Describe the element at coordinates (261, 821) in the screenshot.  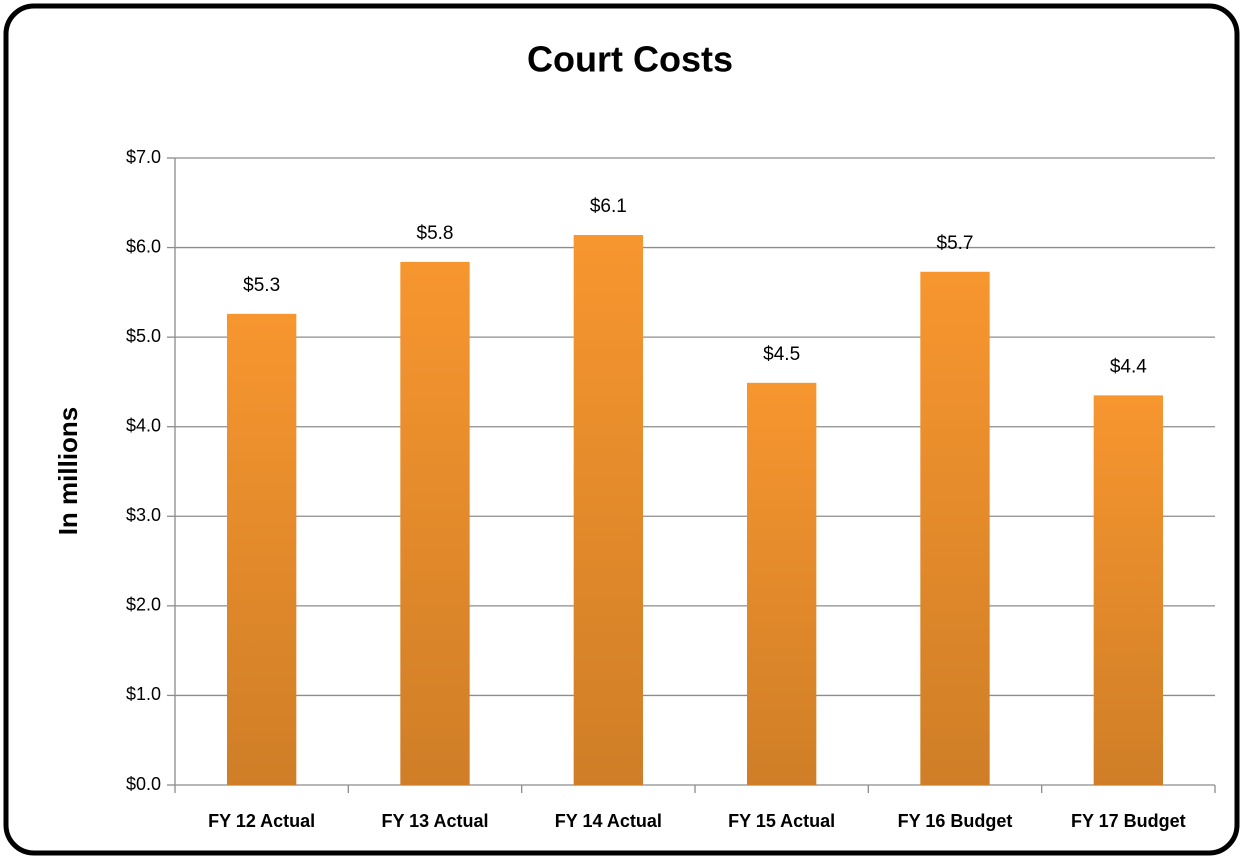
I see `x-tick-label: FY 12 Actual` at that location.